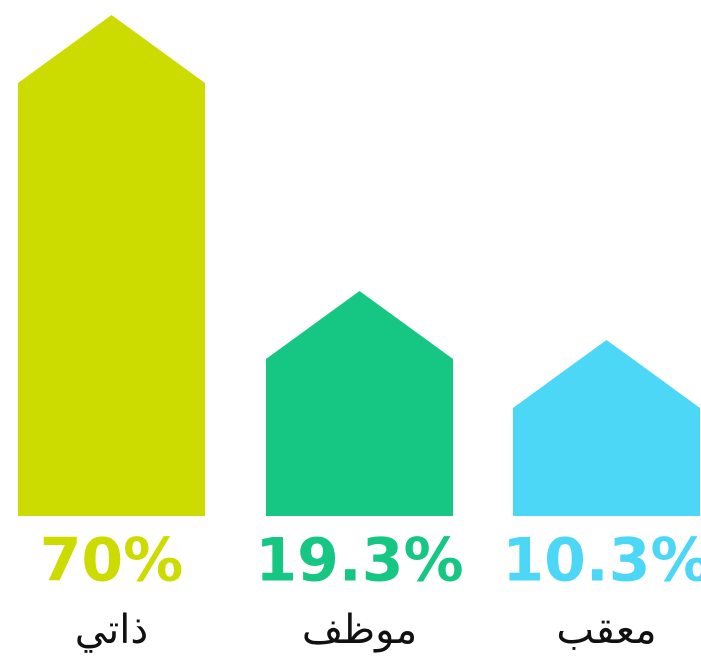 Image resolution: width=701 pixels, height=662 pixels. What do you see at coordinates (606, 630) in the screenshot?
I see `category-label: معقب` at bounding box center [606, 630].